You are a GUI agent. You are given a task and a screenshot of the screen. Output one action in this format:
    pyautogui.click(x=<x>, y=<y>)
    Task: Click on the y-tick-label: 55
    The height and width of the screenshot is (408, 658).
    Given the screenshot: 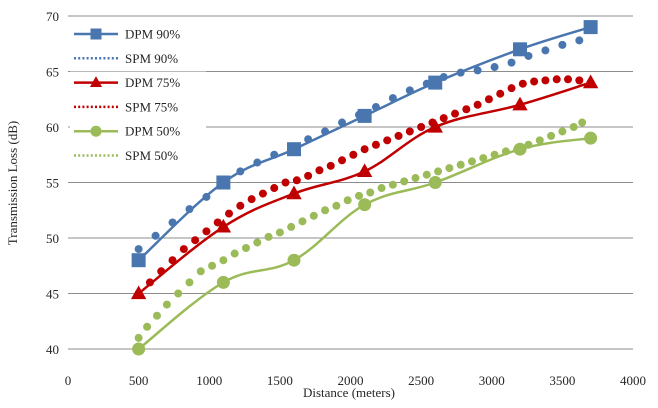 What is the action you would take?
    pyautogui.click(x=52, y=183)
    